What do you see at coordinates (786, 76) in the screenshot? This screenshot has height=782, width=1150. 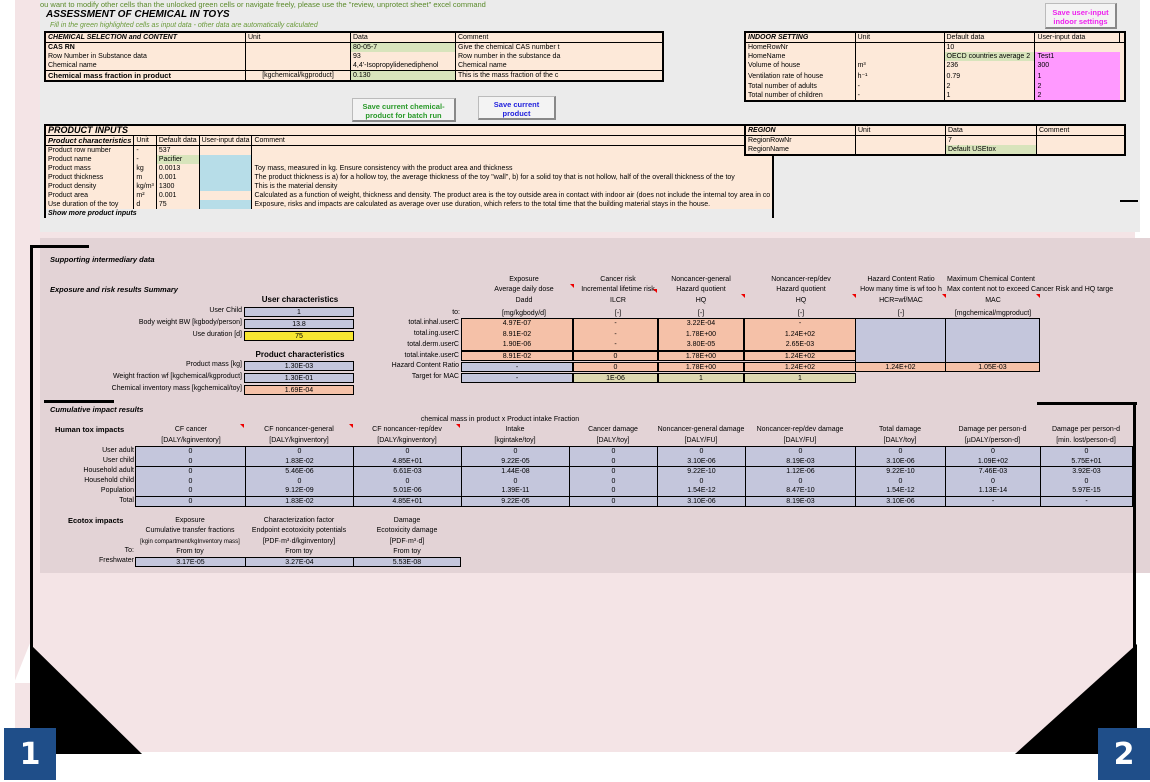 I see `ventilation-label: Ventilation rate of house` at bounding box center [786, 76].